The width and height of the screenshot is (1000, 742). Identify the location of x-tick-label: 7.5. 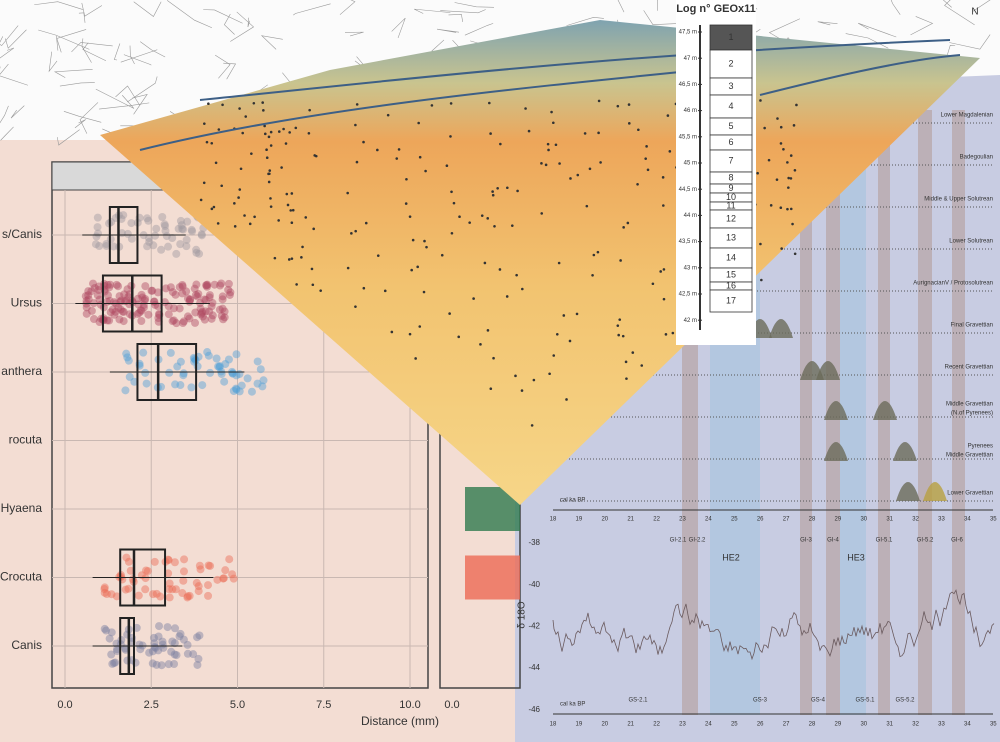
(323, 705).